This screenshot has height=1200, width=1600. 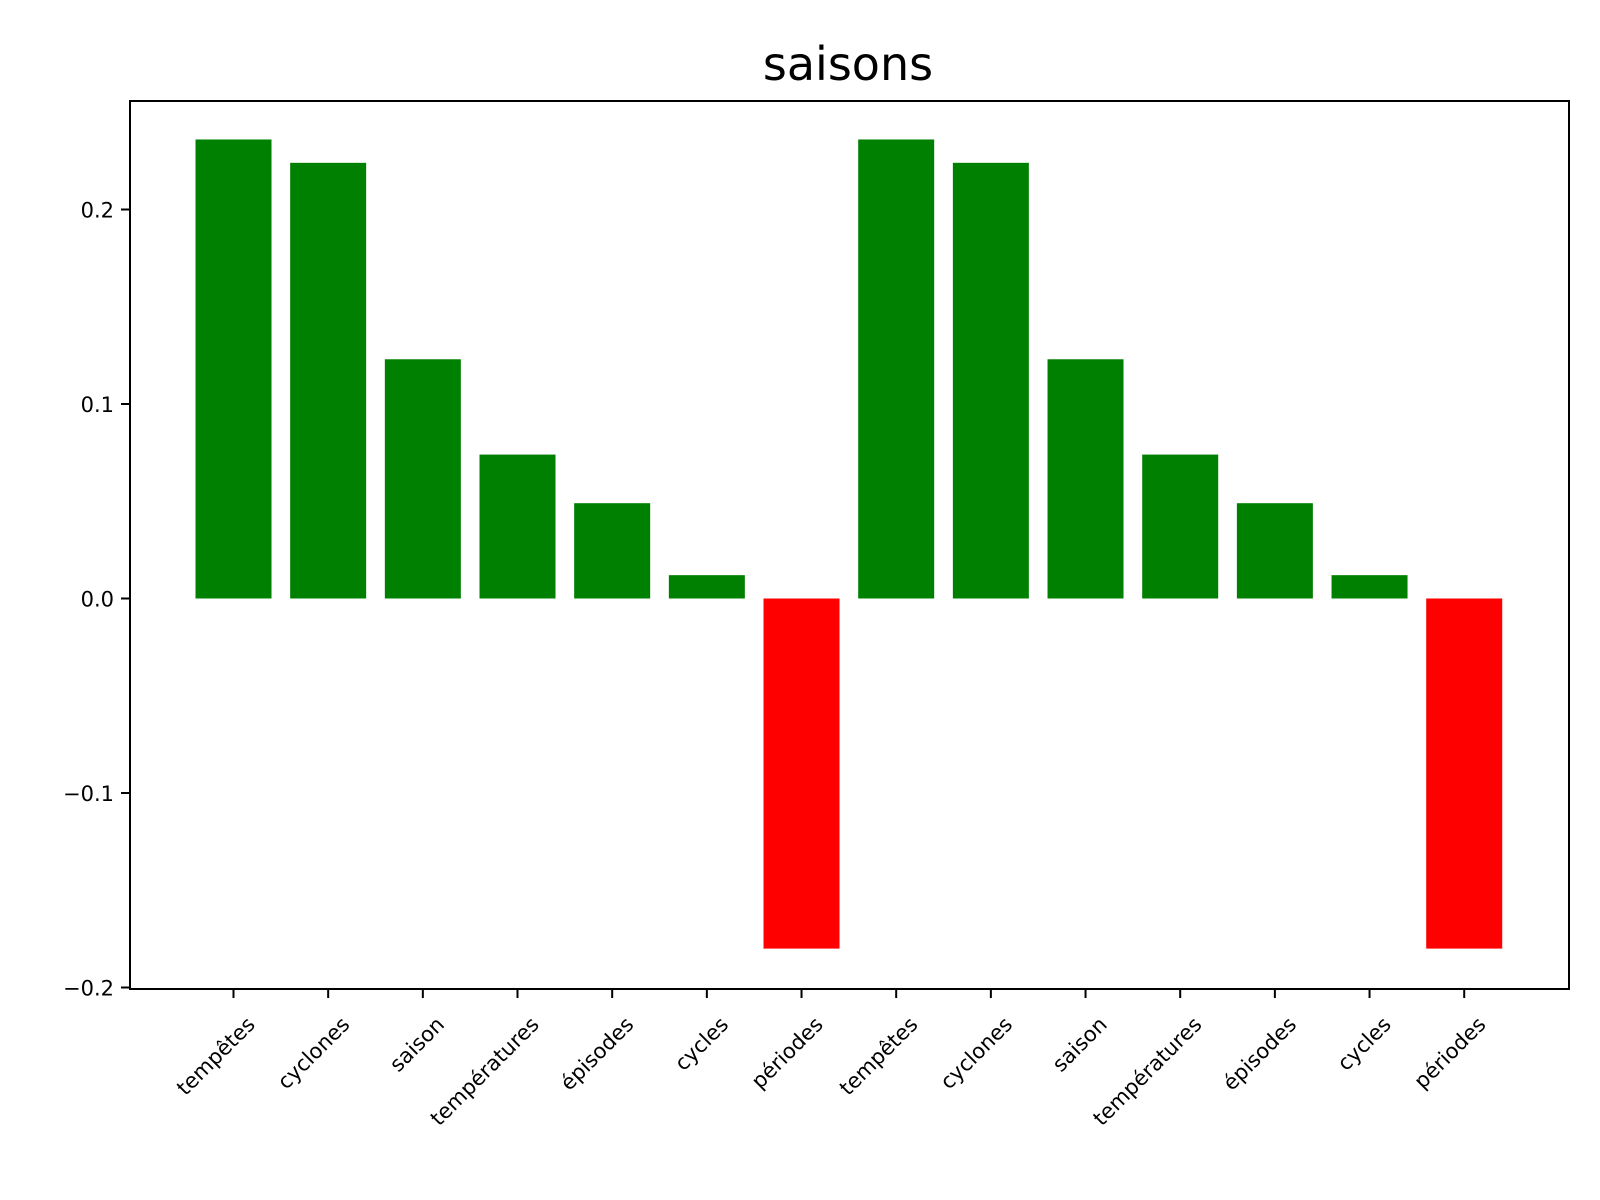 I want to click on y-tick-label-3: 0.1, so click(x=97, y=405).